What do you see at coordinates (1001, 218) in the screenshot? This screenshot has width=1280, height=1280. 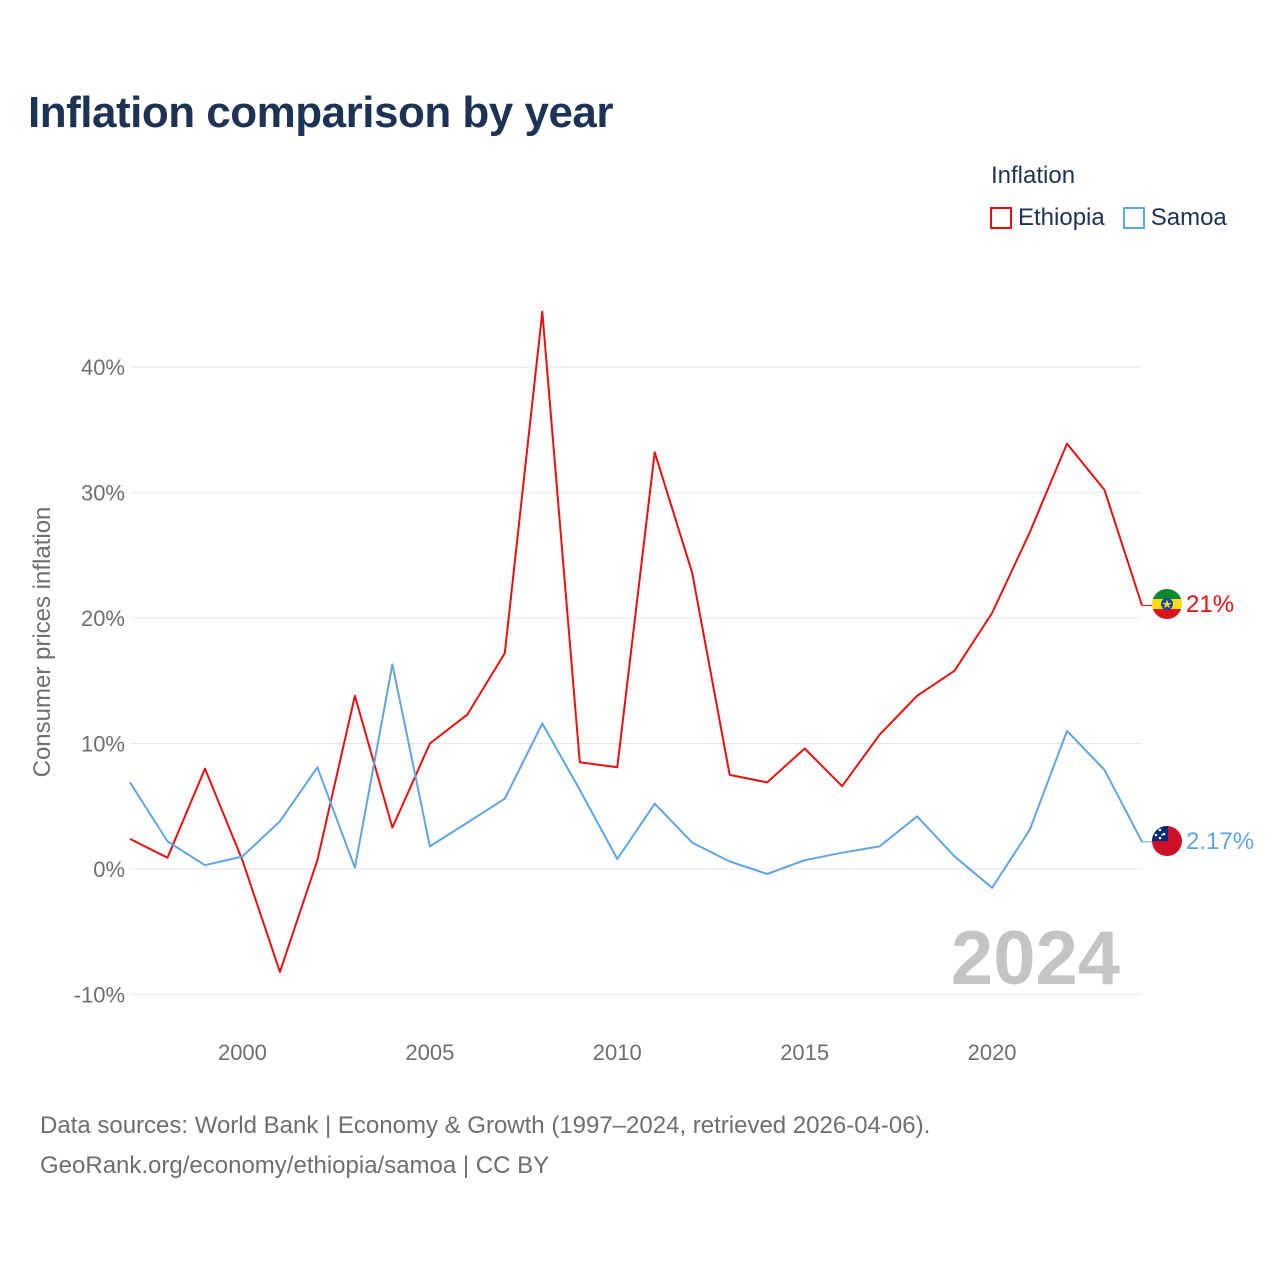 I see `legend-swatch-ethiopia` at bounding box center [1001, 218].